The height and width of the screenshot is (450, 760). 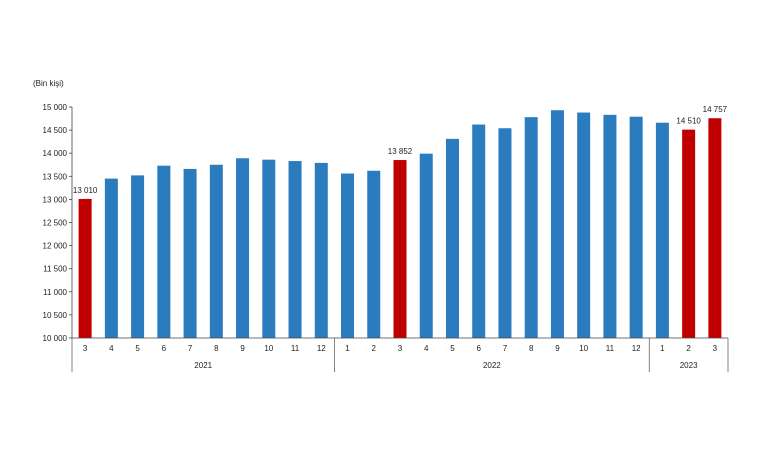 I want to click on y-tick-label: 11 500, so click(x=55, y=269).